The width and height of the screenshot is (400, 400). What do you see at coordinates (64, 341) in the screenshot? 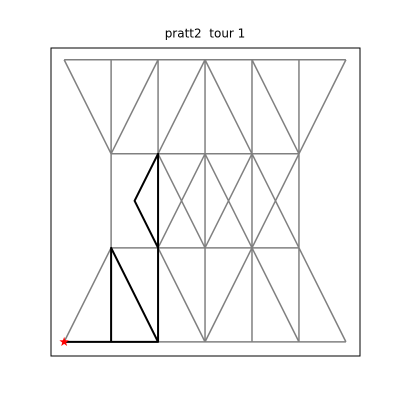
I see `start-marker` at bounding box center [64, 341].